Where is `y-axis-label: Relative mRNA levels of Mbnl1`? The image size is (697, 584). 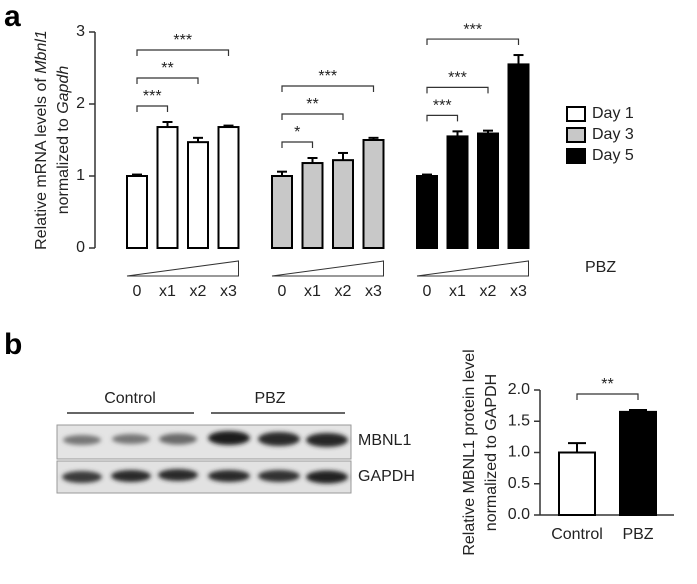 y-axis-label: Relative mRNA levels of Mbnl1 is located at coordinates (41, 140).